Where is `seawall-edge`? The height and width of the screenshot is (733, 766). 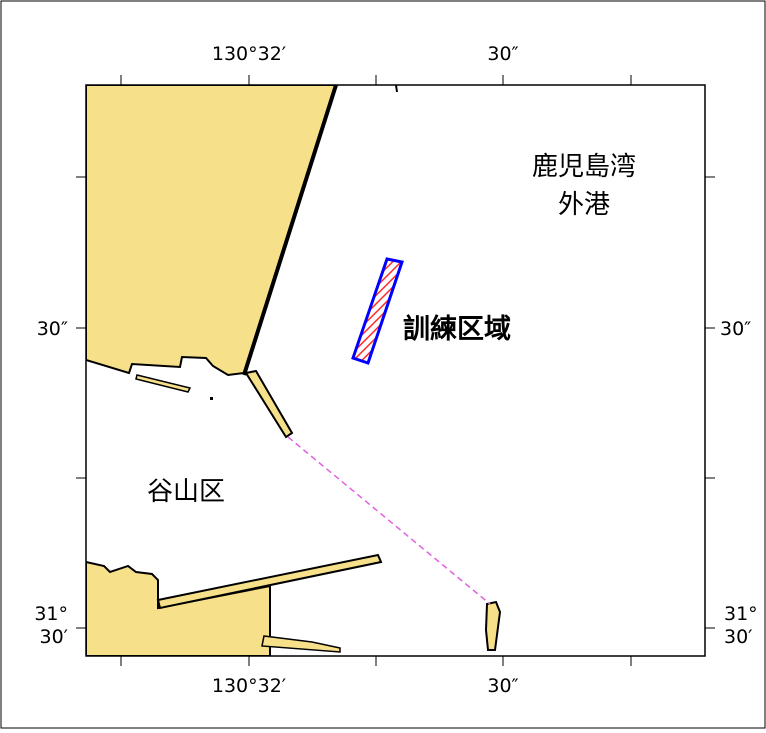
seawall-edge is located at coordinates (290, 230).